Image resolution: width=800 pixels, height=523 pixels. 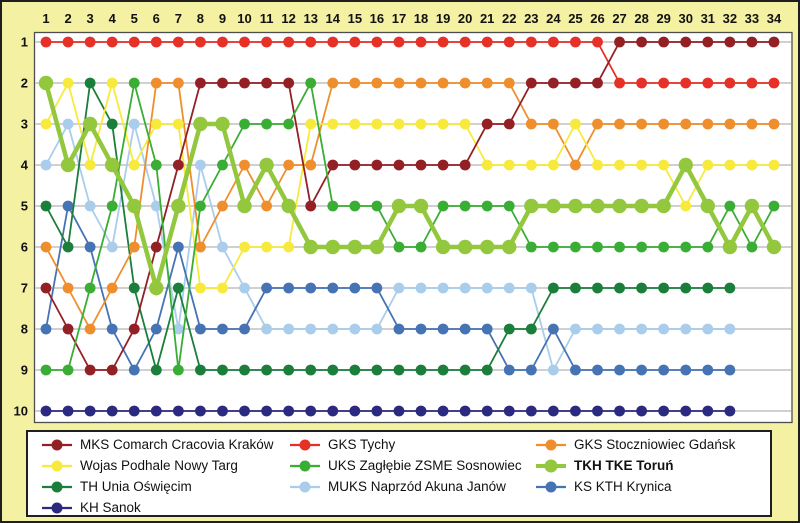 What do you see at coordinates (57, 465) in the screenshot?
I see `legend-marker-dot` at bounding box center [57, 465].